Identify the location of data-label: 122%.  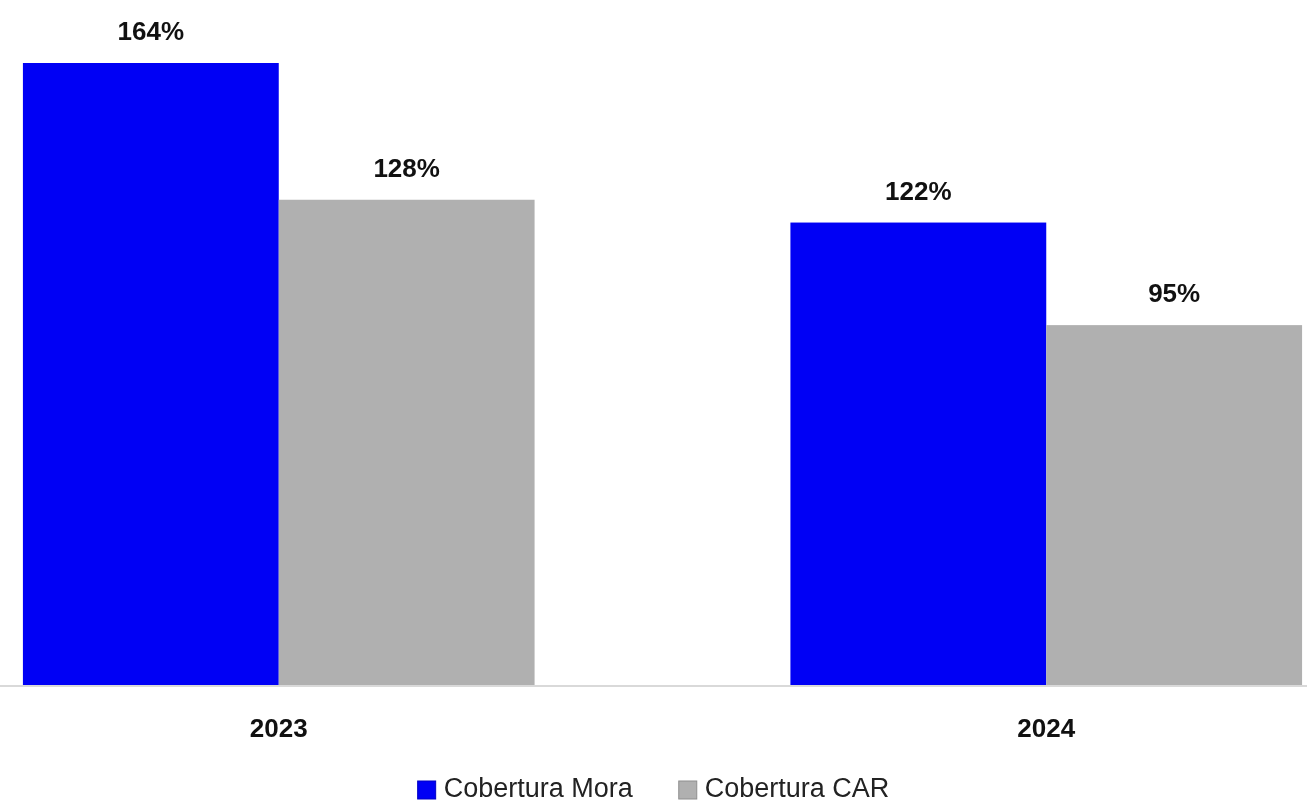
(918, 190).